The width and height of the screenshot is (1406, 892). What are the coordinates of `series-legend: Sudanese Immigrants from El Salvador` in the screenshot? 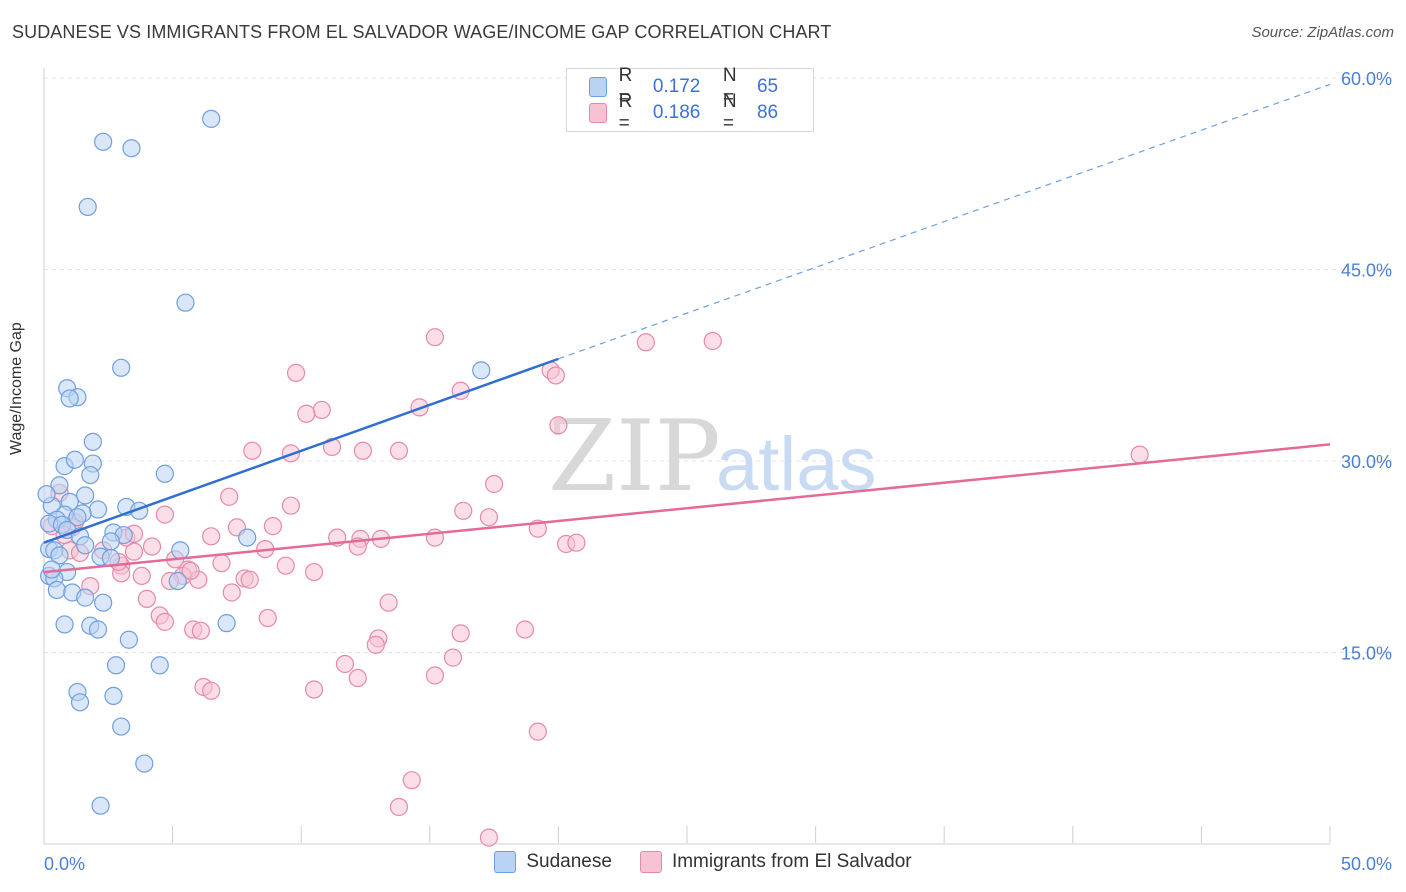 It's located at (703, 862).